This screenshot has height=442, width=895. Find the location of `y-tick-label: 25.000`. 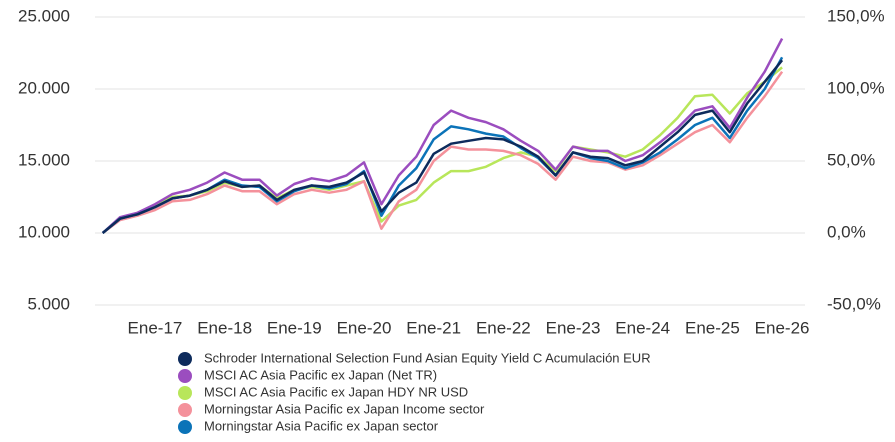

y-tick-label: 25.000 is located at coordinates (44, 15).